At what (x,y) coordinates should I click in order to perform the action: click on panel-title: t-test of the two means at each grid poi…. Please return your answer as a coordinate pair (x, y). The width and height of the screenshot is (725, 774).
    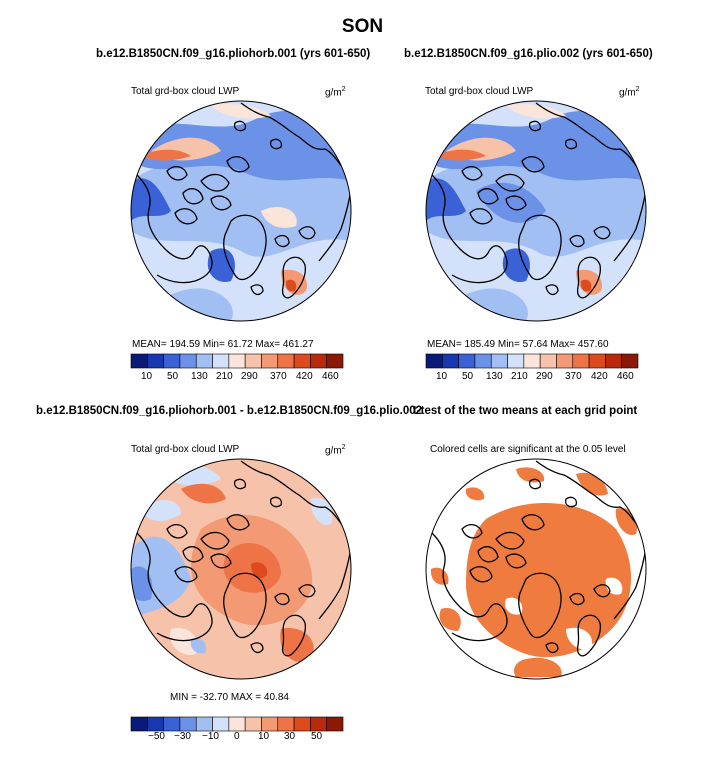
    Looking at the image, I should click on (525, 411).